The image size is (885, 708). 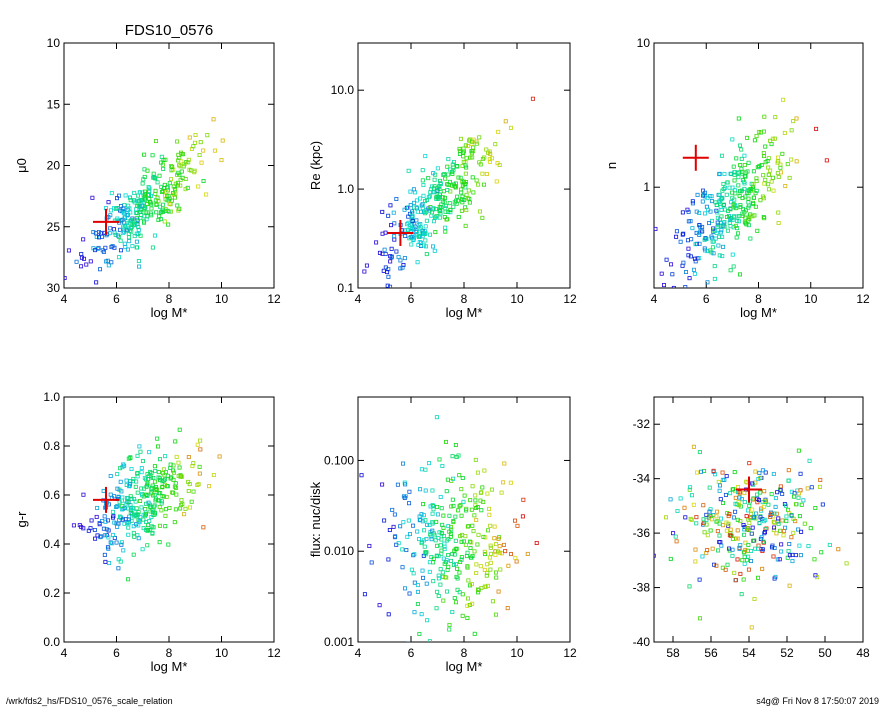 I want to click on y-tick-label: 1.0, so click(x=51, y=397).